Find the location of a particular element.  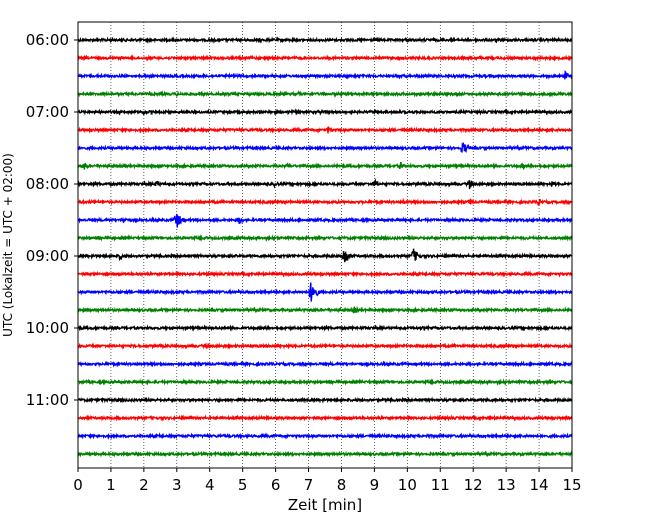

x-tick-label: 15 is located at coordinates (571, 485).